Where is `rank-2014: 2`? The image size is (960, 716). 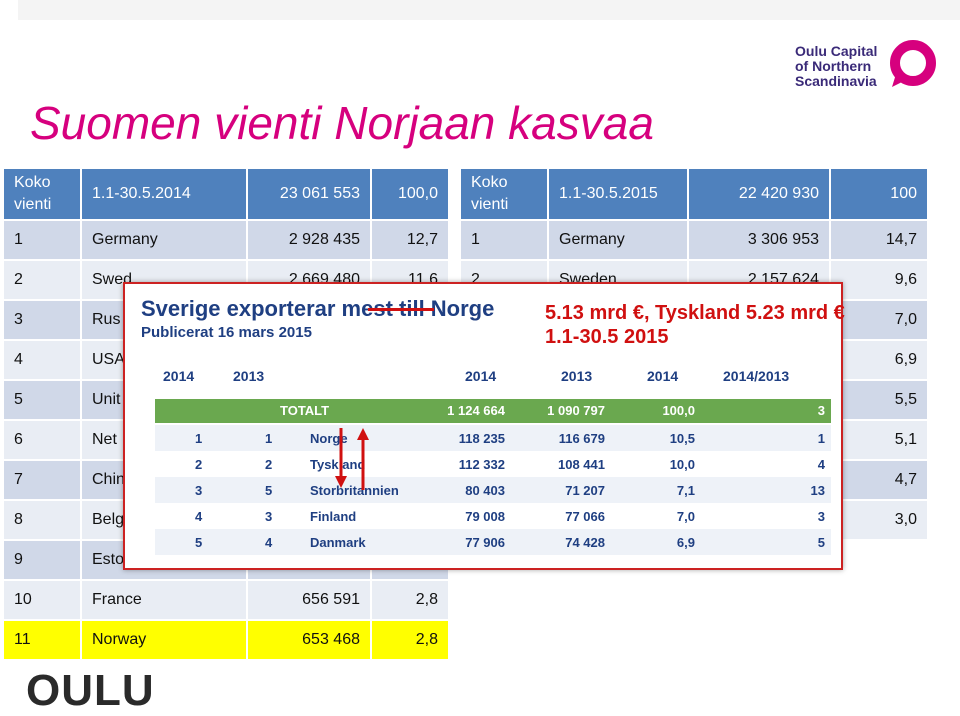
rank-2014: 2 is located at coordinates (199, 464).